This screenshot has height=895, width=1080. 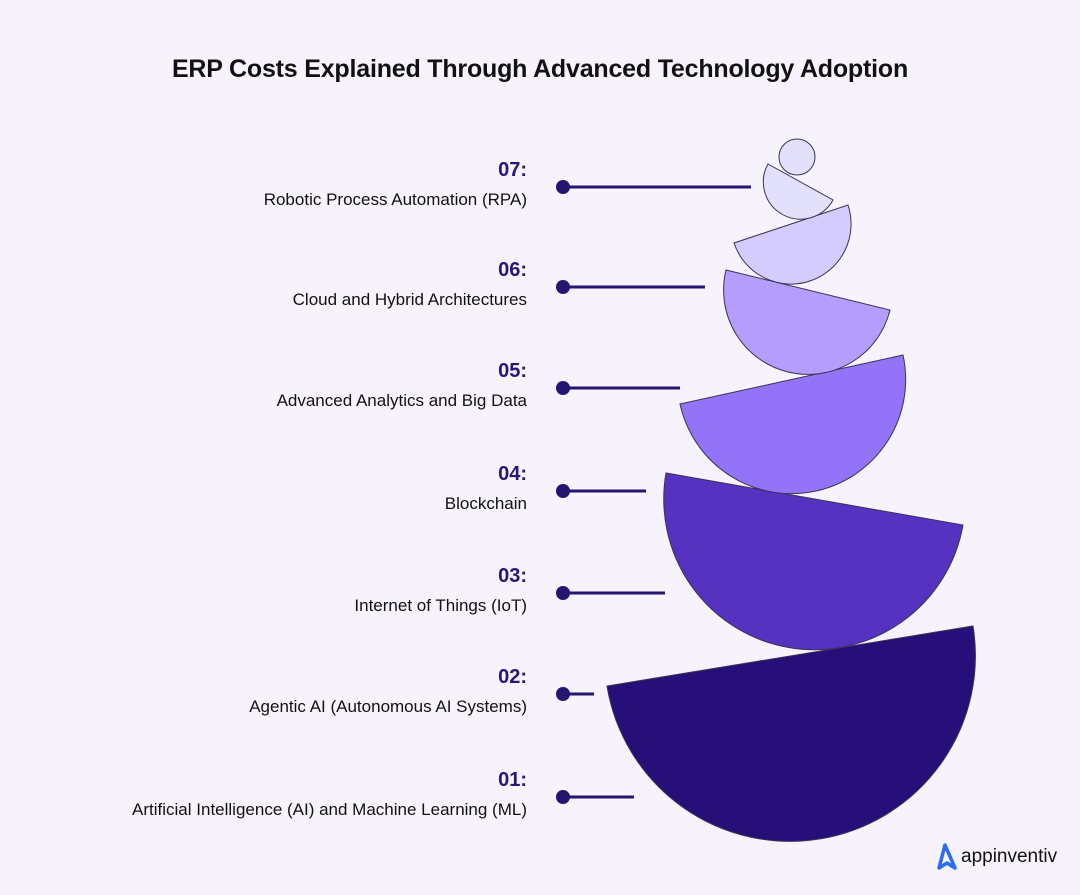 What do you see at coordinates (485, 503) in the screenshot?
I see `item-text: Blockchain` at bounding box center [485, 503].